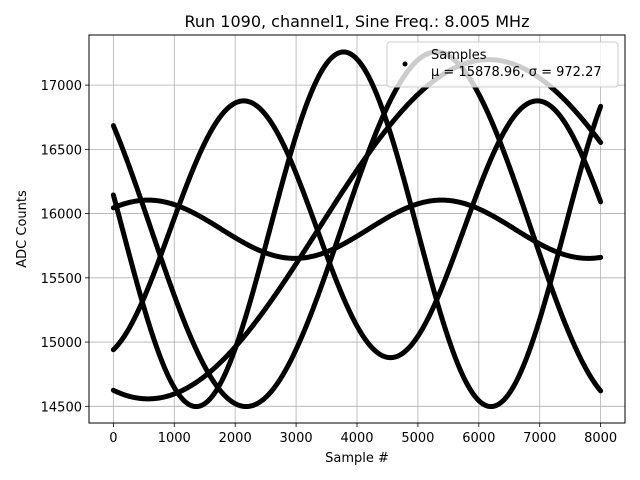 The width and height of the screenshot is (640, 480). I want to click on sample-points-trace, so click(357, 229).